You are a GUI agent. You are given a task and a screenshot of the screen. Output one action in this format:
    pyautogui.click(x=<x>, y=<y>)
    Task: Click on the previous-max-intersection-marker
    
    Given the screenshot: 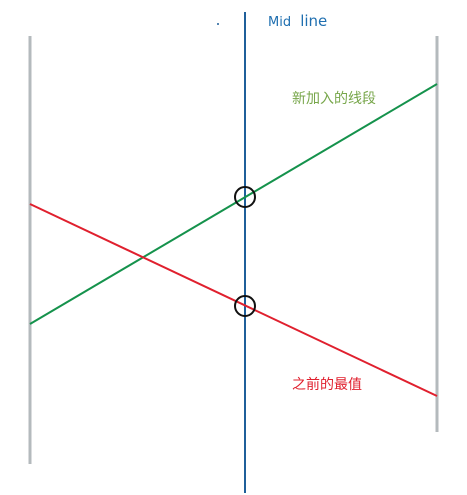 What is the action you would take?
    pyautogui.click(x=245, y=306)
    